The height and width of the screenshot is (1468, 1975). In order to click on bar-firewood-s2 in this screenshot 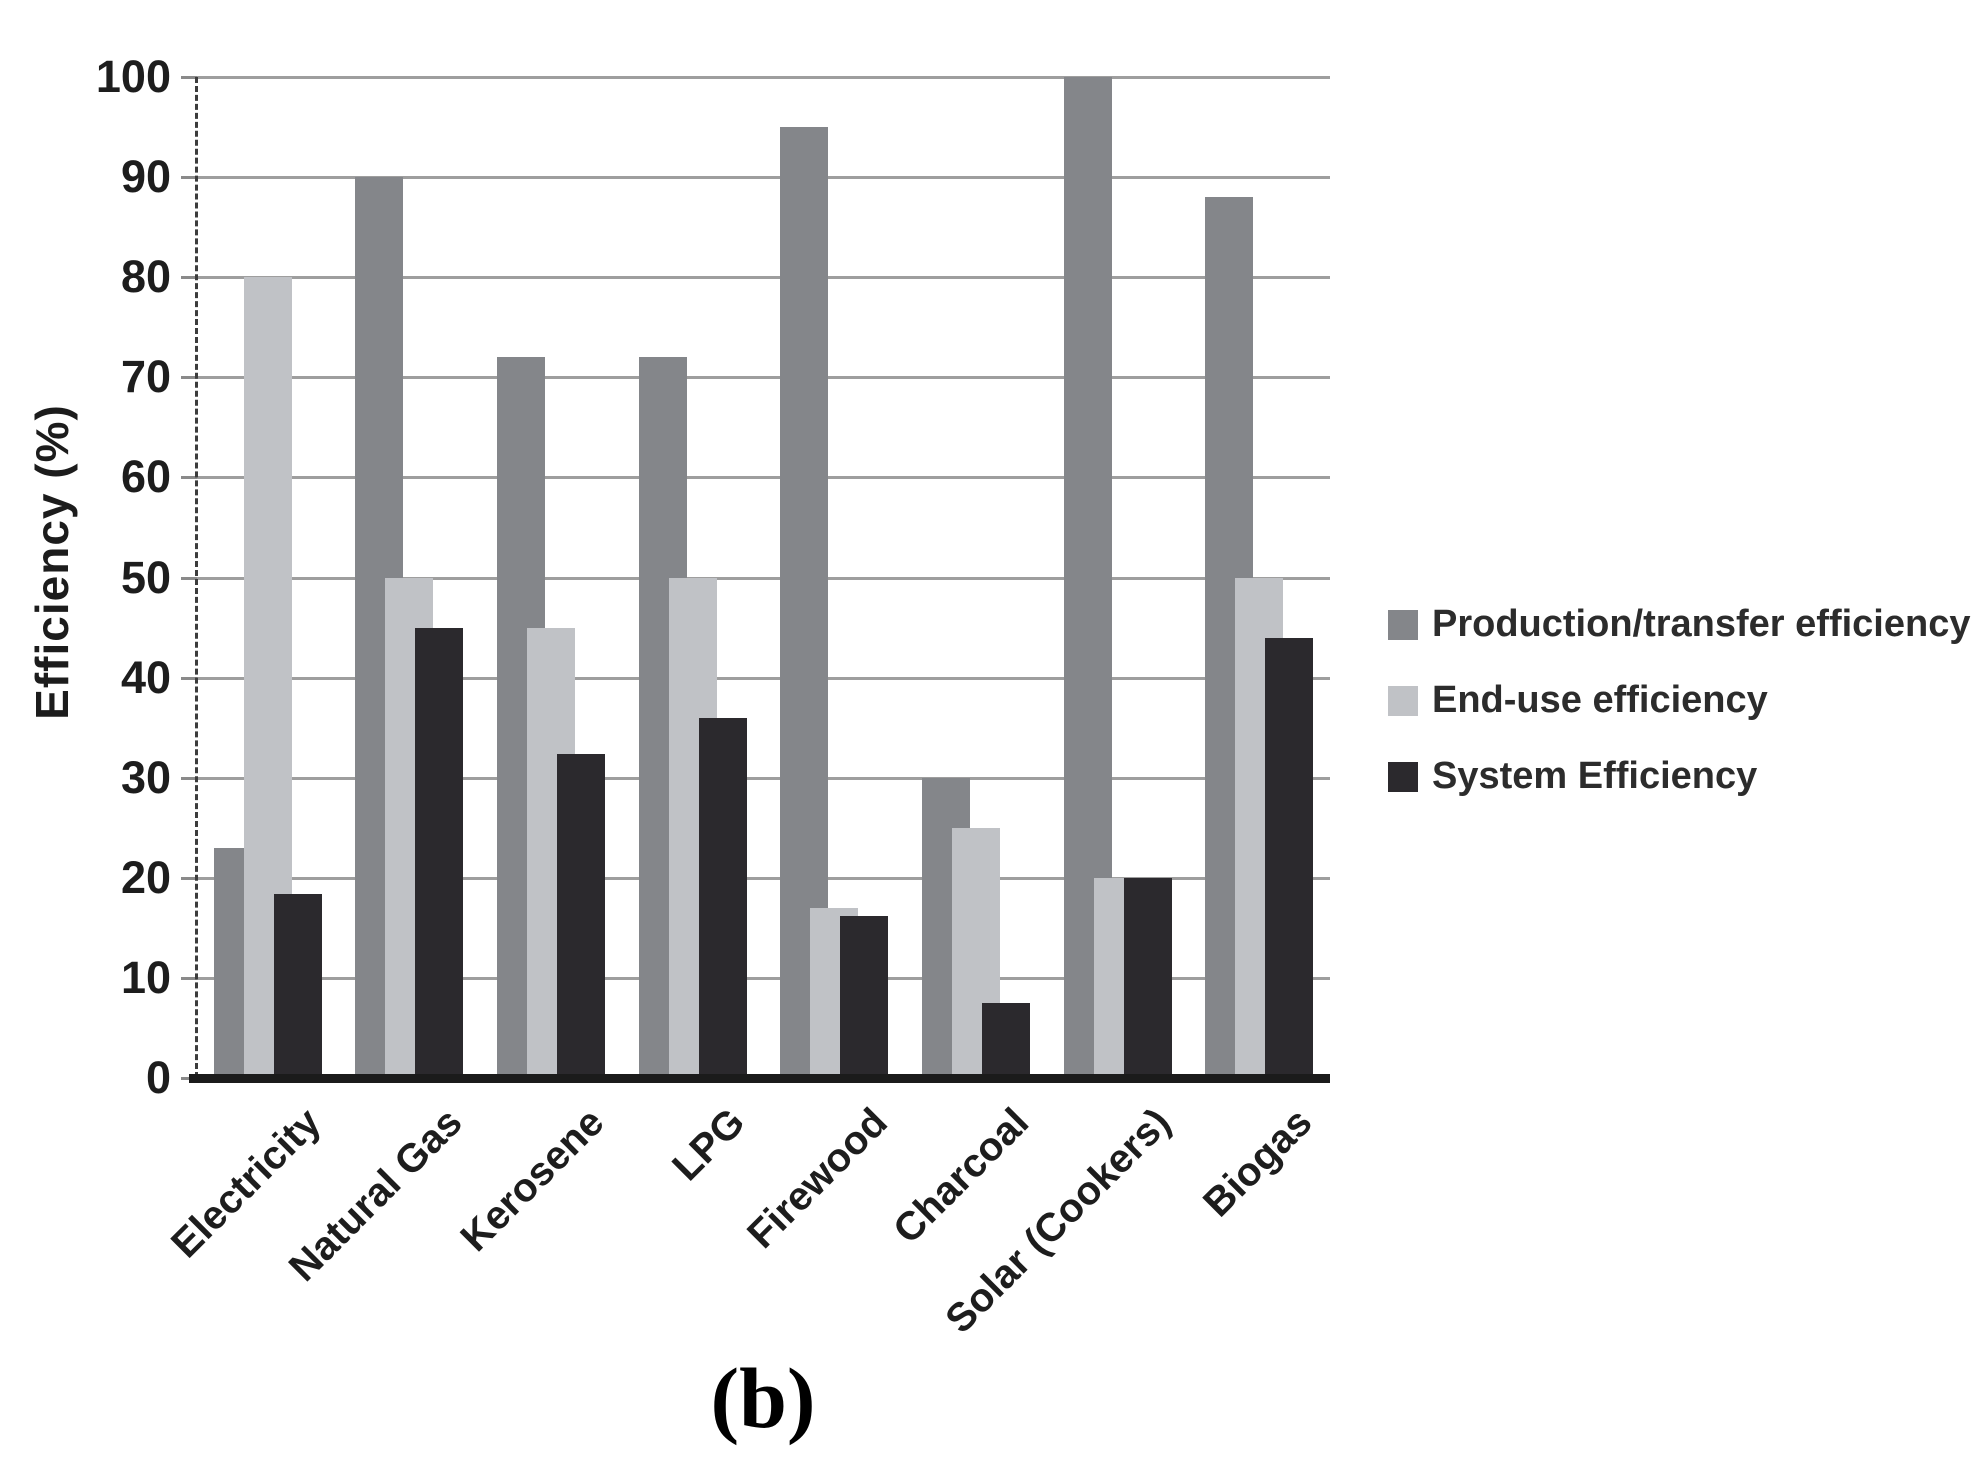, I will do `click(864, 996)`.